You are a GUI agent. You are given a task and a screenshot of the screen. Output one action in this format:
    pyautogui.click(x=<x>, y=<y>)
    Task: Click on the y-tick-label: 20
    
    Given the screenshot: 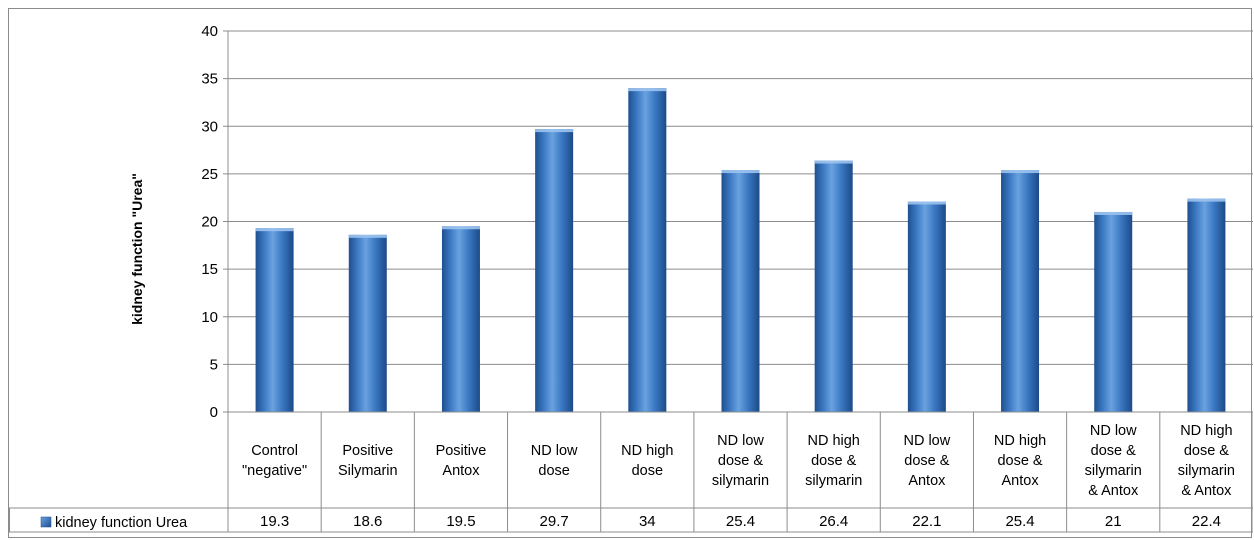 What is the action you would take?
    pyautogui.click(x=209, y=222)
    